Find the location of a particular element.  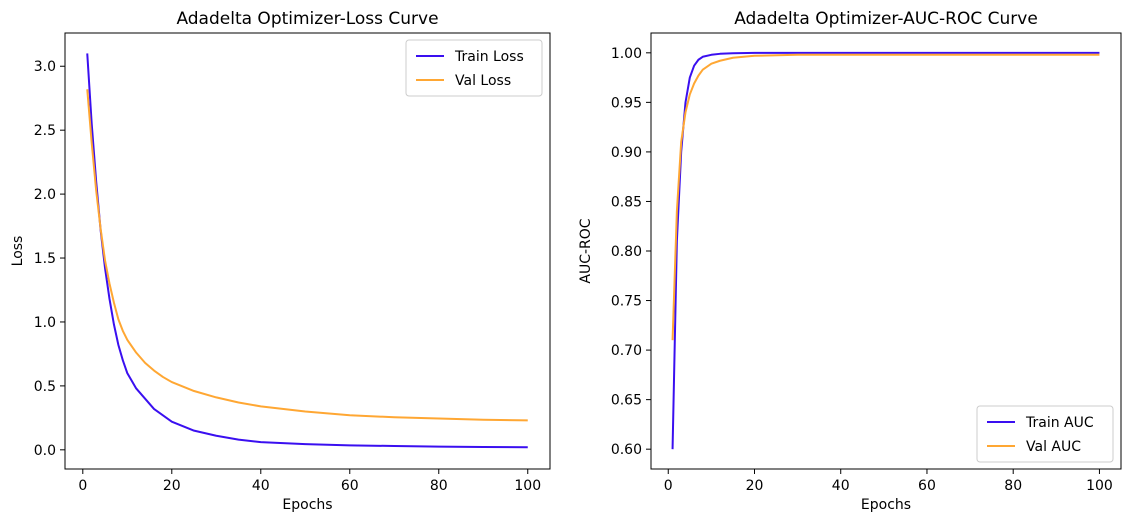

y-tick-label: 1.5 is located at coordinates (45, 259).